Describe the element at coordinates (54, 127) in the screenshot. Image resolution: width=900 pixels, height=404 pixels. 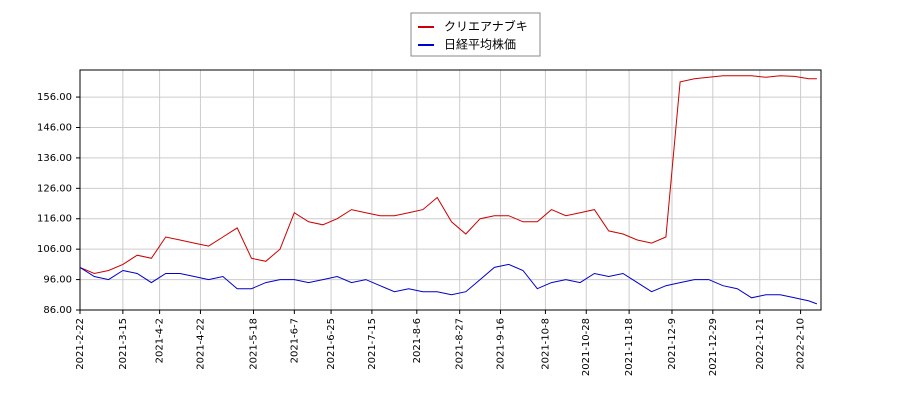
I see `y-tick-label: 146.00` at that location.